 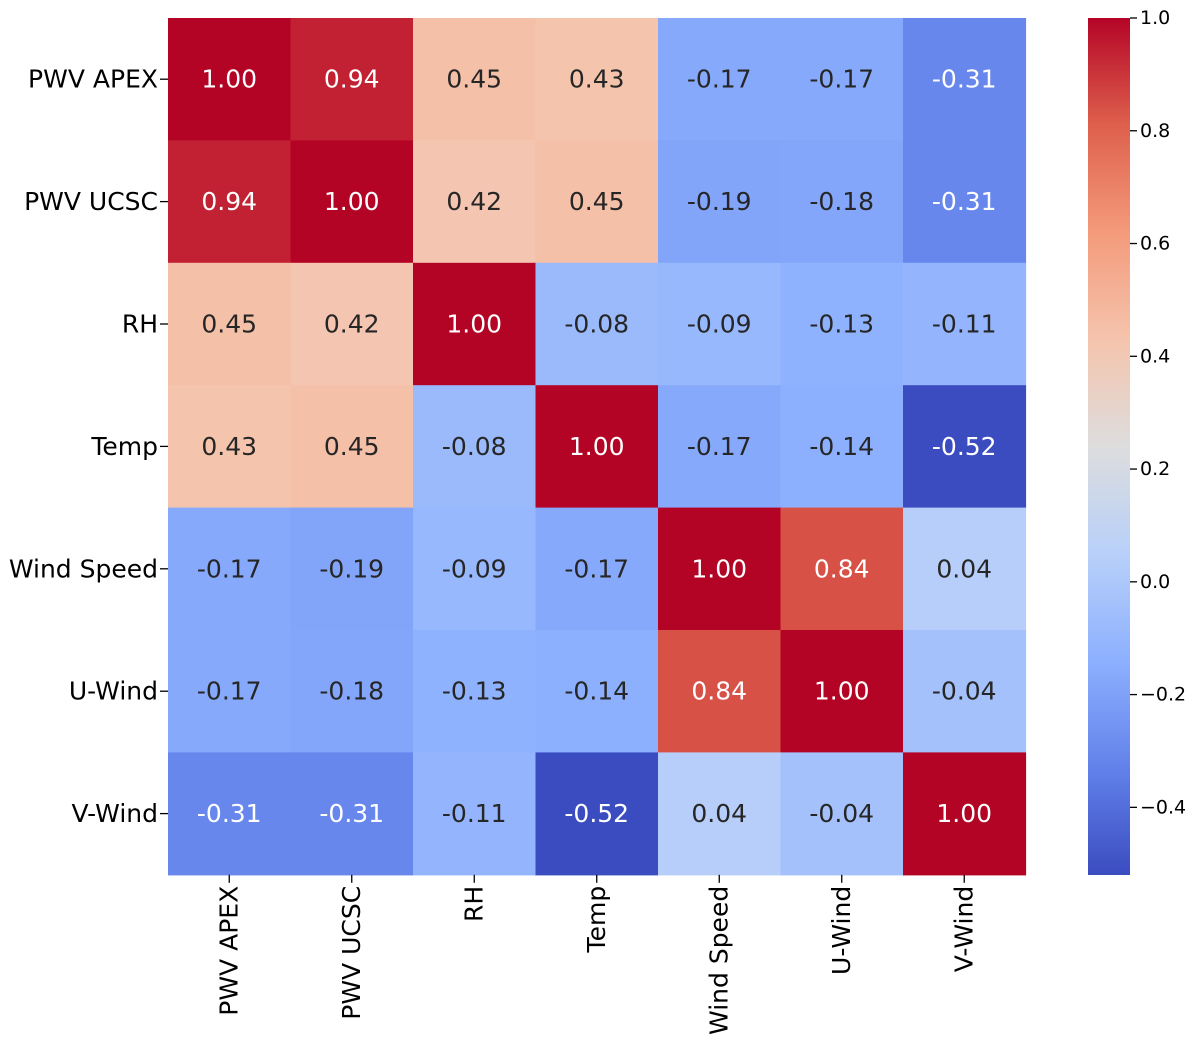 What do you see at coordinates (719, 960) in the screenshot?
I see `x-tick-label: Wind Speed` at bounding box center [719, 960].